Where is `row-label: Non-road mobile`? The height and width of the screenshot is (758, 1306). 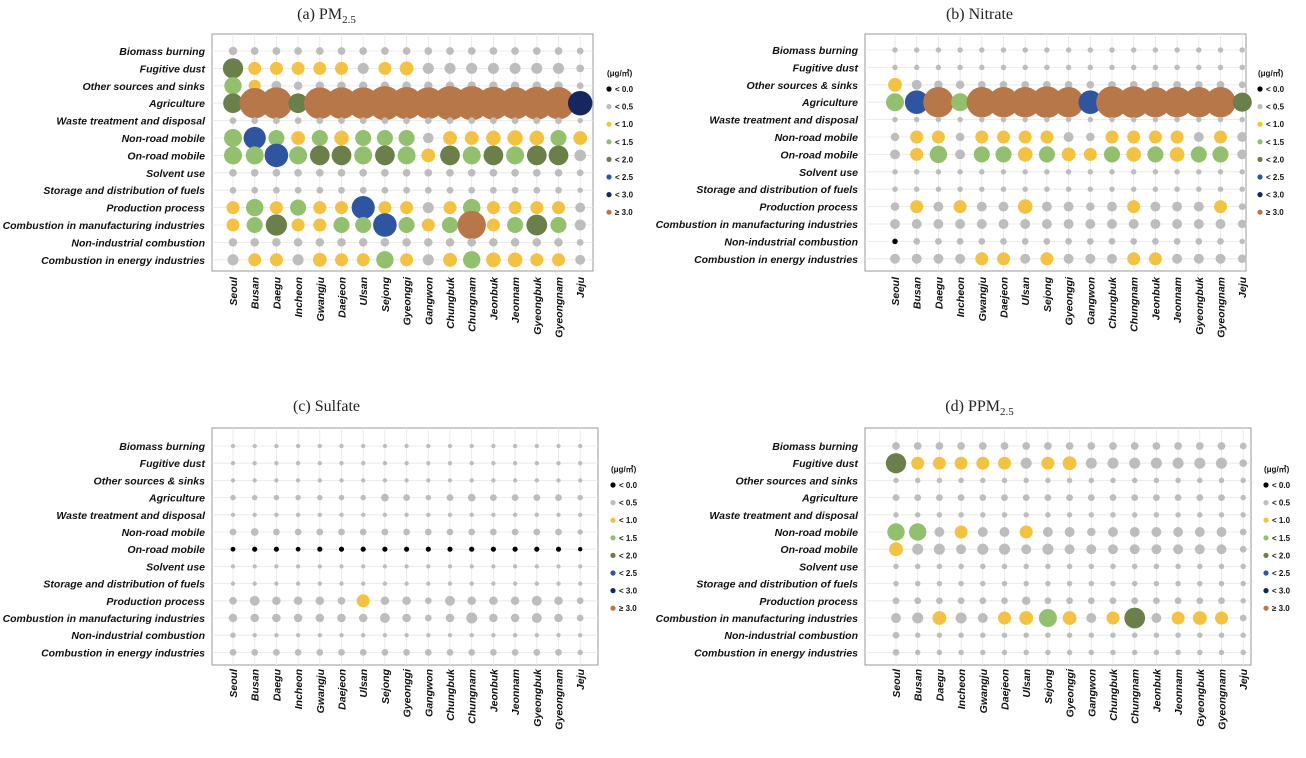
row-label: Non-road mobile is located at coordinates (164, 533).